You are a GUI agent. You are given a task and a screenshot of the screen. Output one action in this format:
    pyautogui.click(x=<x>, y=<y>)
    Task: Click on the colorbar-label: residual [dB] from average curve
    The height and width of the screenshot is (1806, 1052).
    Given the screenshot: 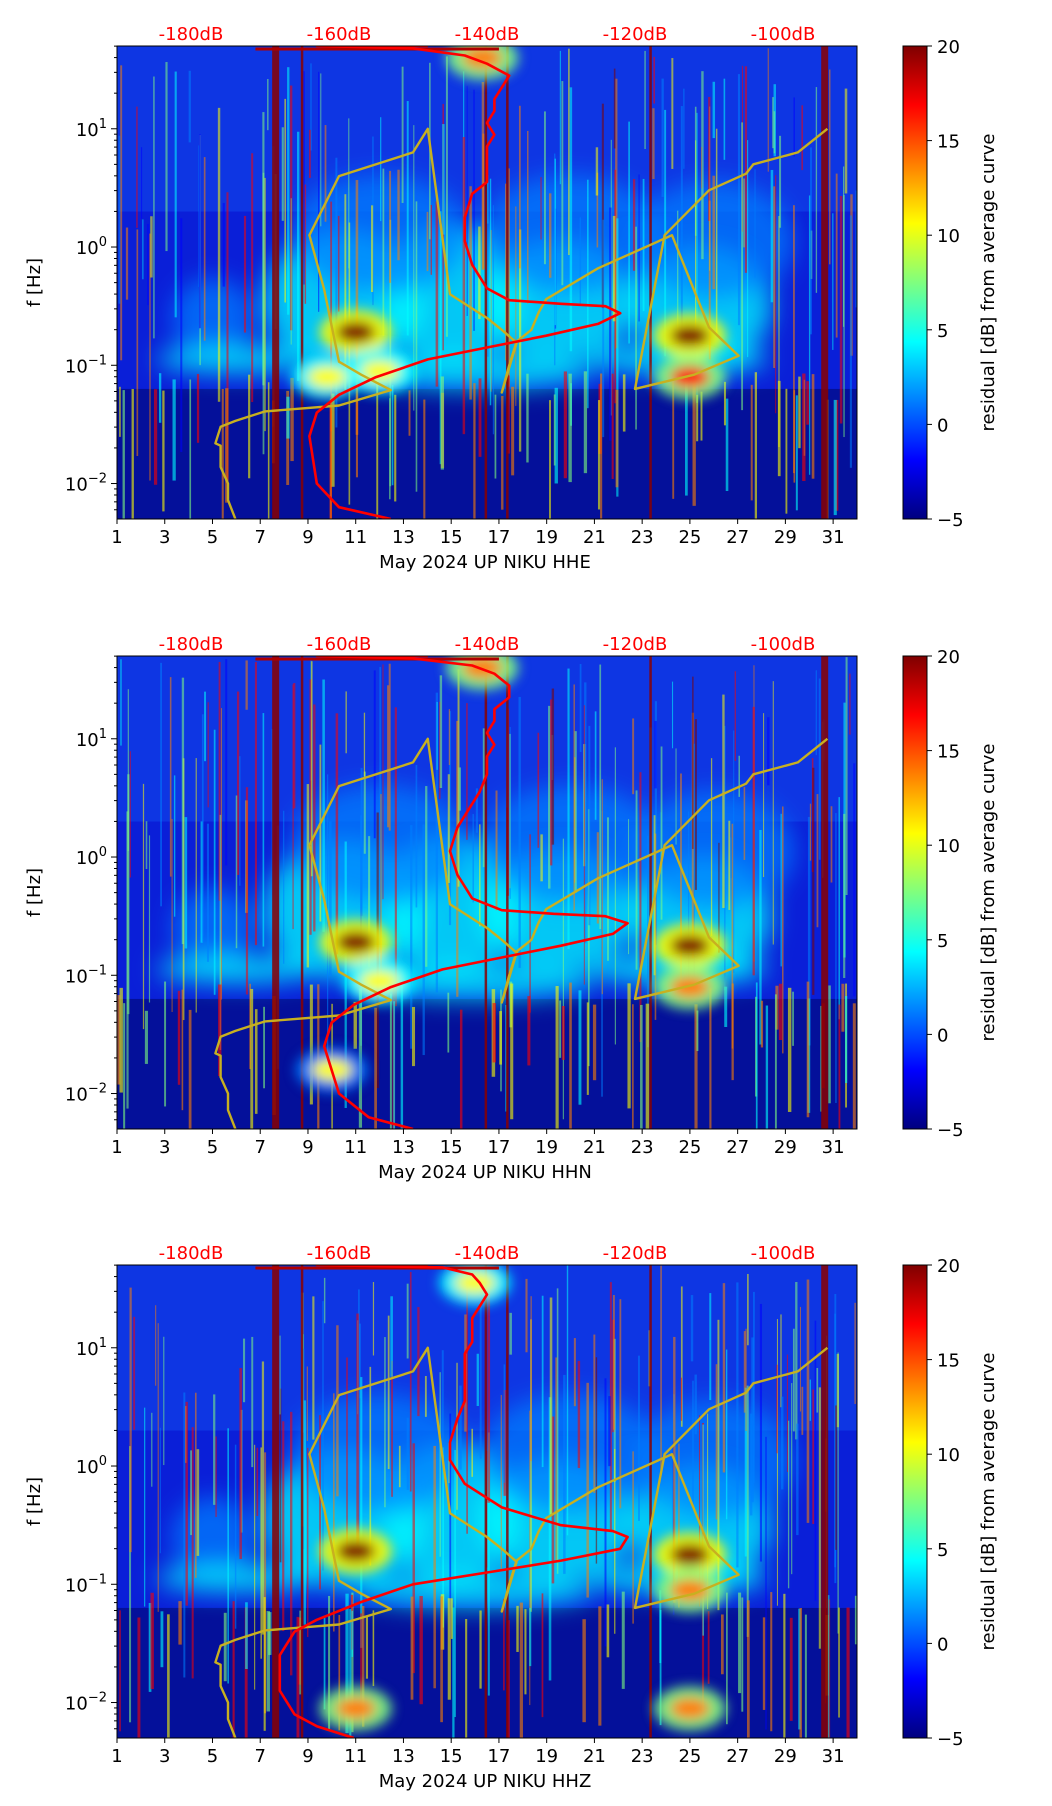 What is the action you would take?
    pyautogui.click(x=988, y=1501)
    